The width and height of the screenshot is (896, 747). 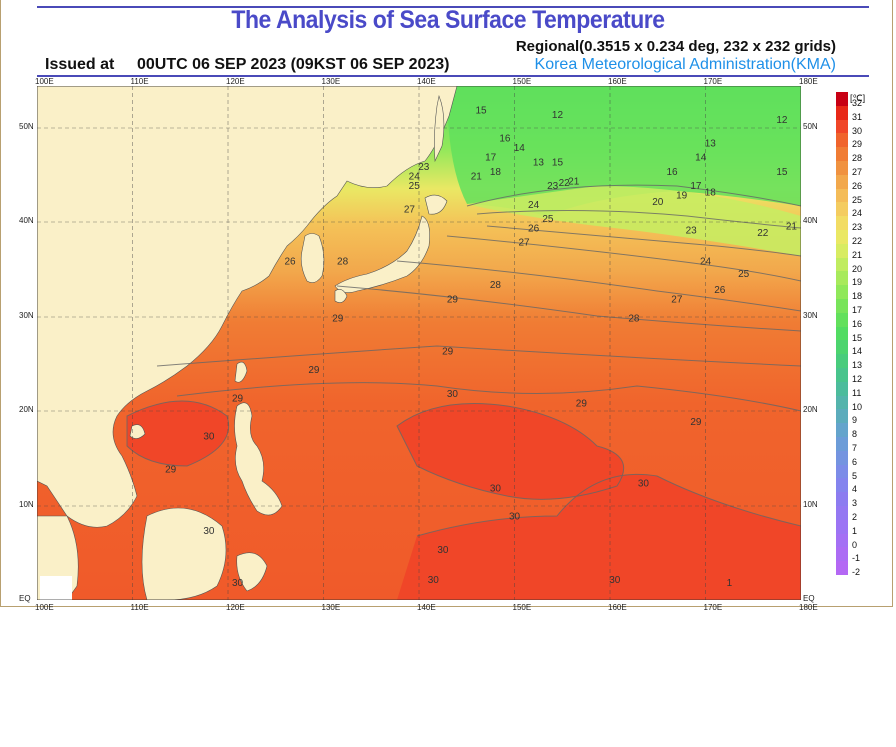 What do you see at coordinates (658, 202) in the screenshot?
I see `contour-label: 20` at bounding box center [658, 202].